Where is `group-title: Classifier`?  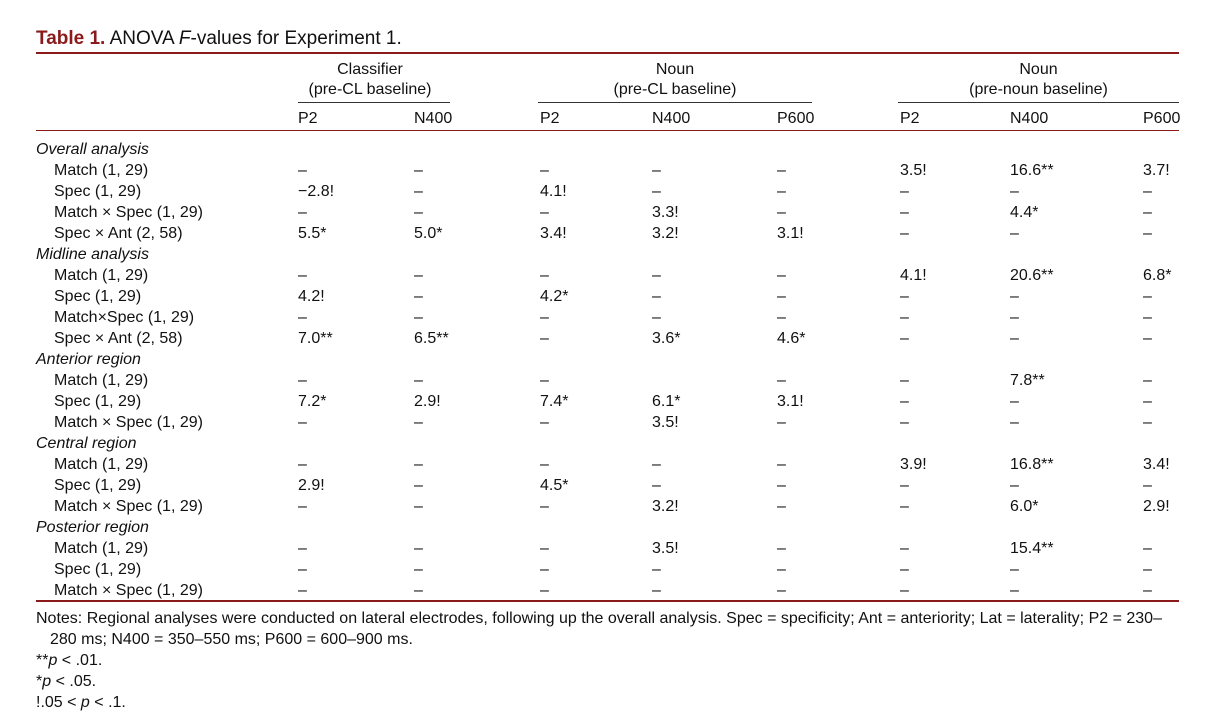 group-title: Classifier is located at coordinates (370, 69).